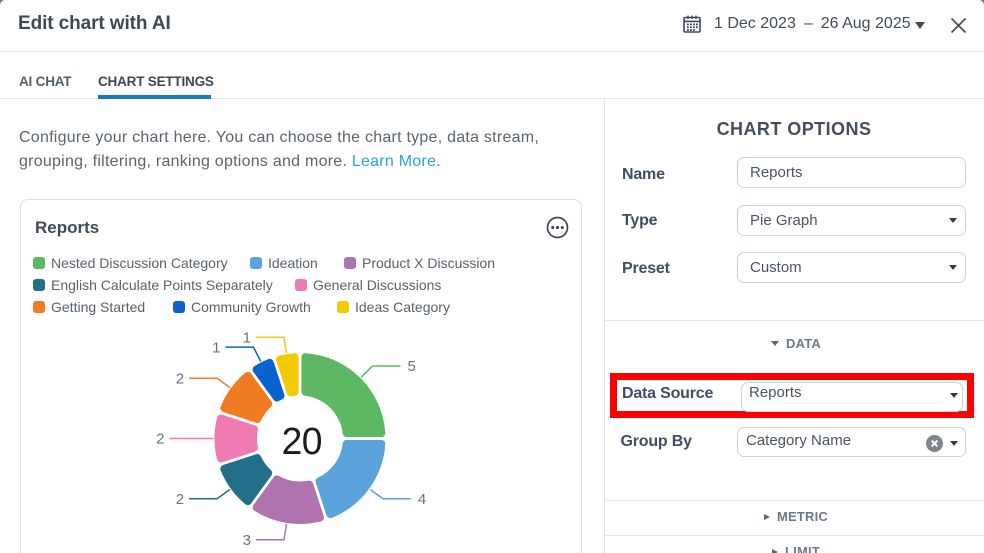 Image resolution: width=984 pixels, height=553 pixels. Describe the element at coordinates (412, 366) in the screenshot. I see `svg-text: 5` at that location.